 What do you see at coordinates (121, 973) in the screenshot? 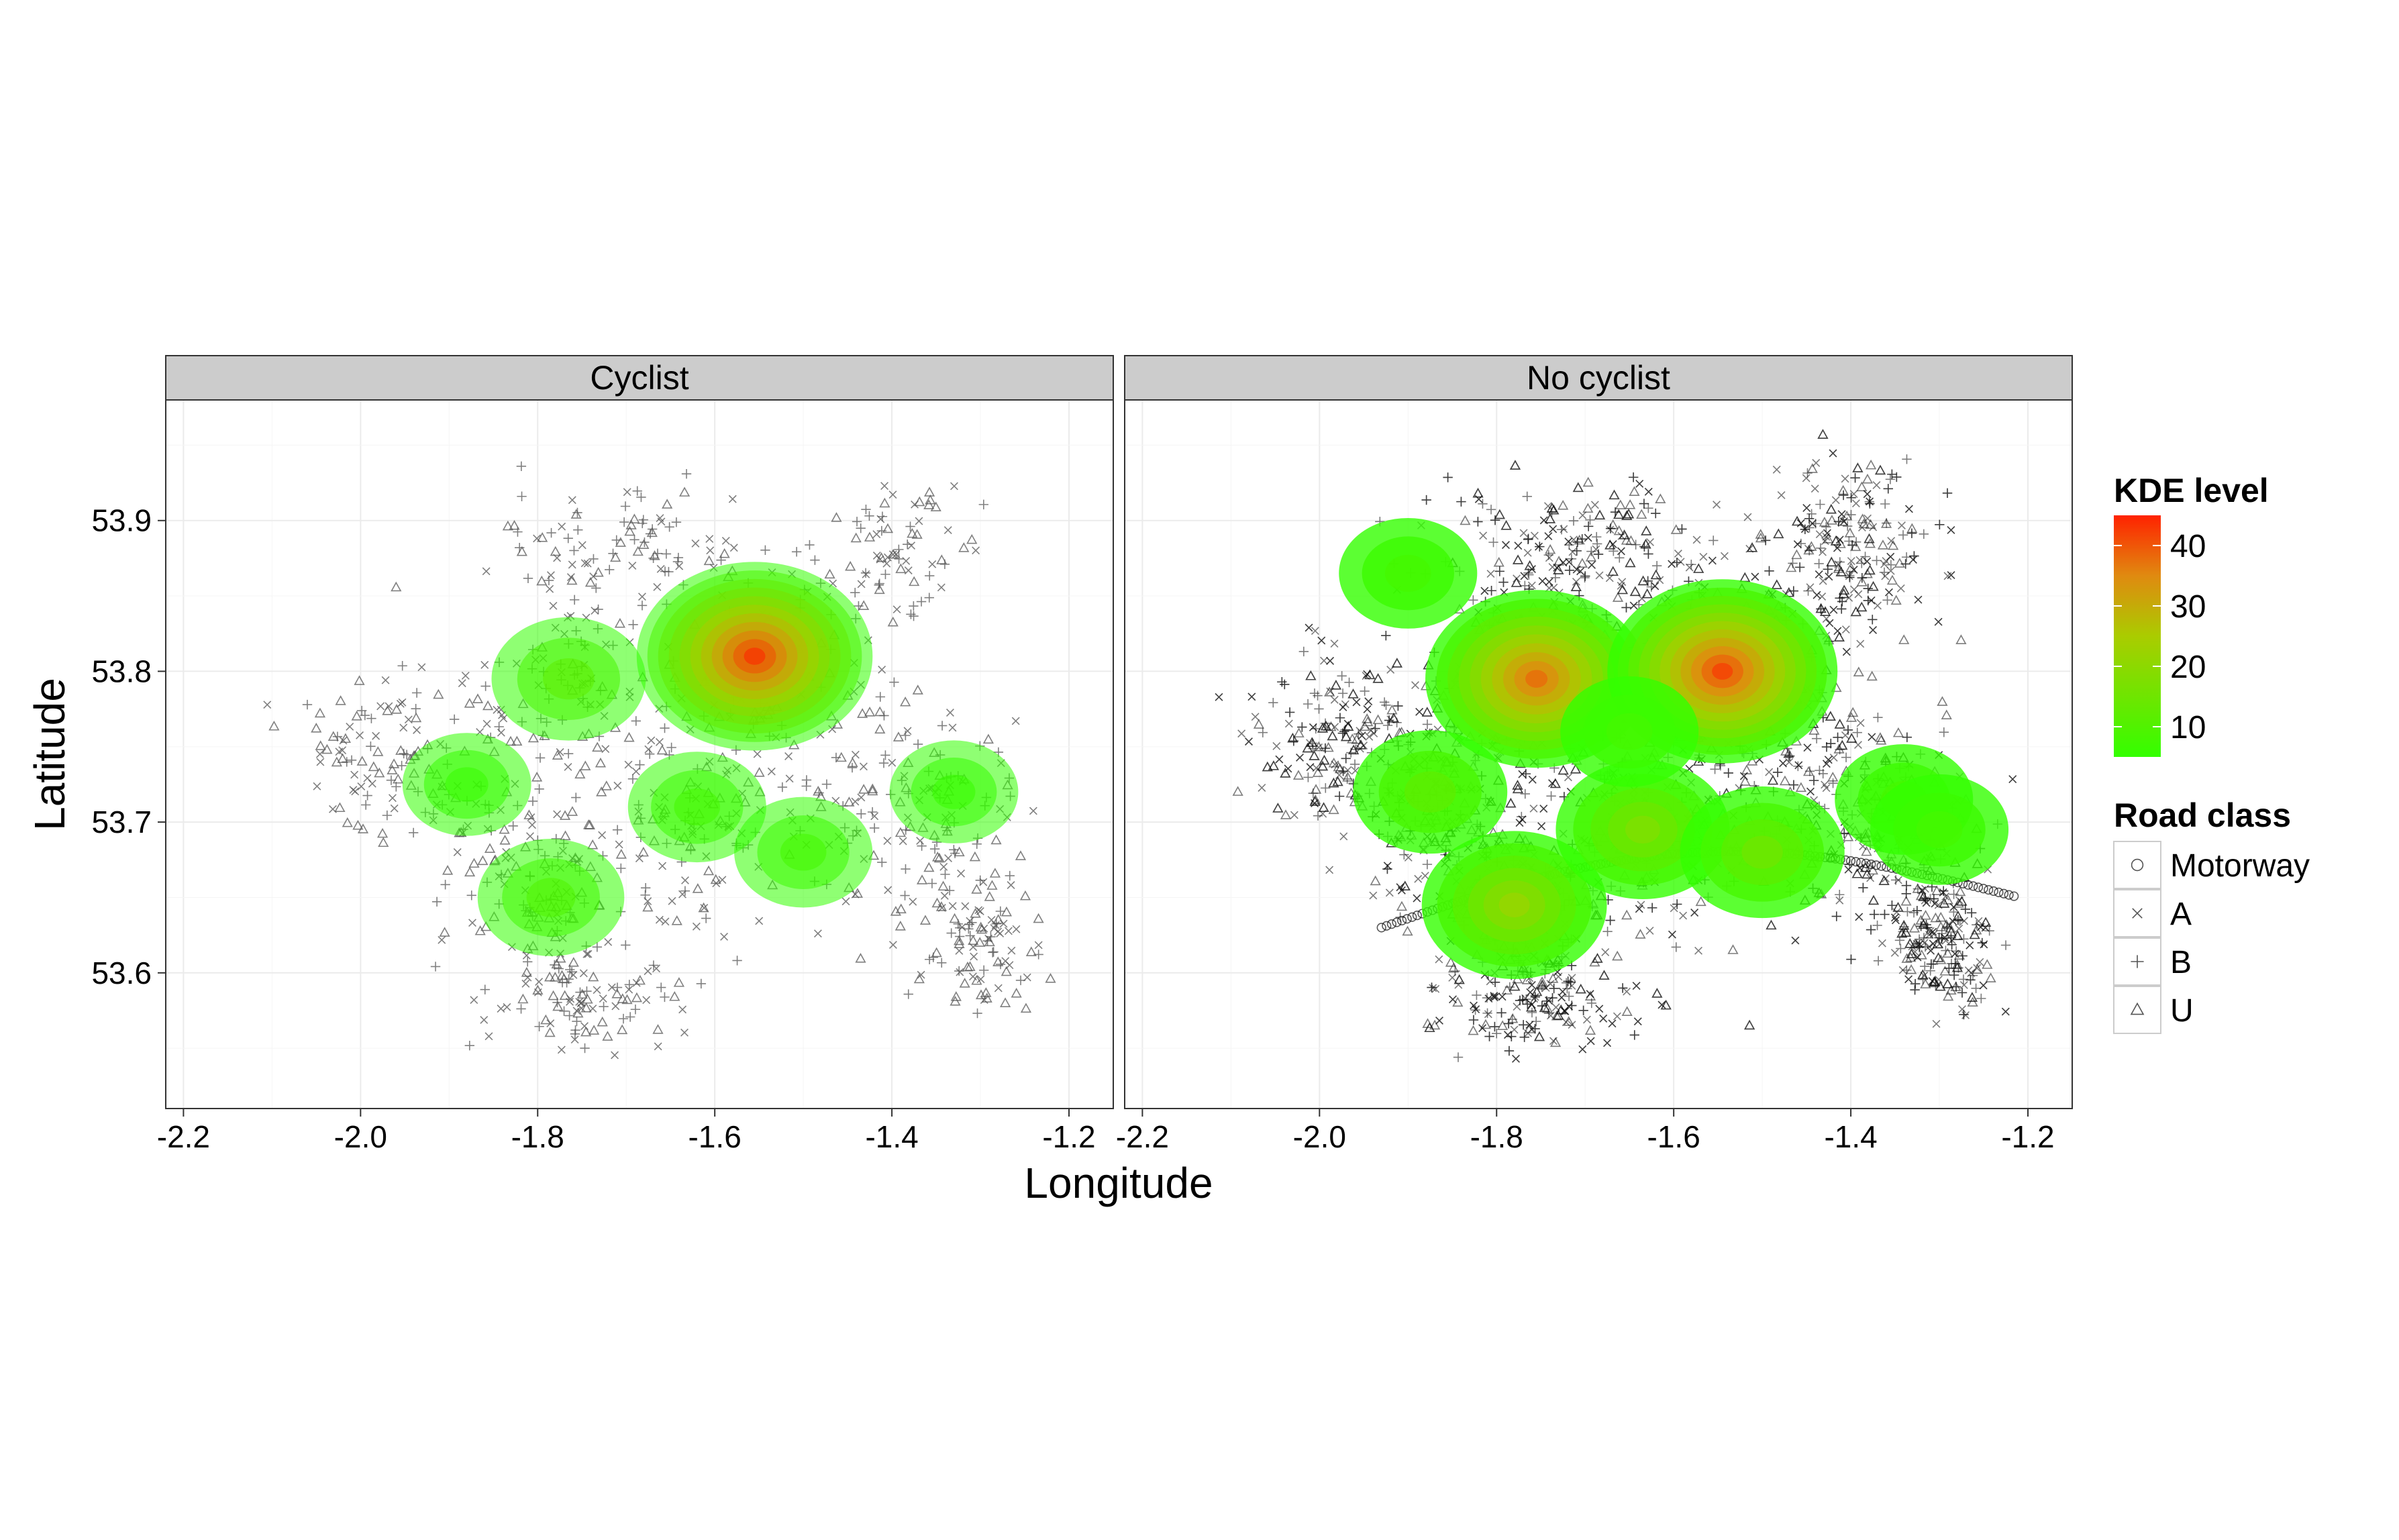
I see `y-tick-label: 53.6` at bounding box center [121, 973].